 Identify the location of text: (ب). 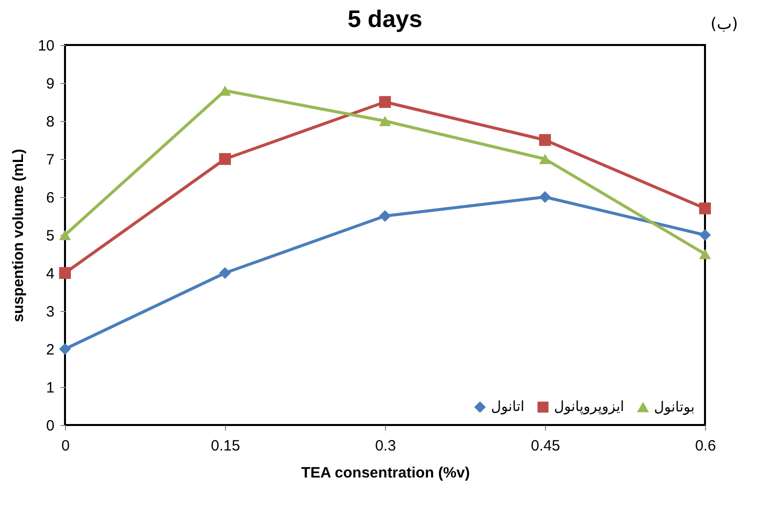
(724, 23).